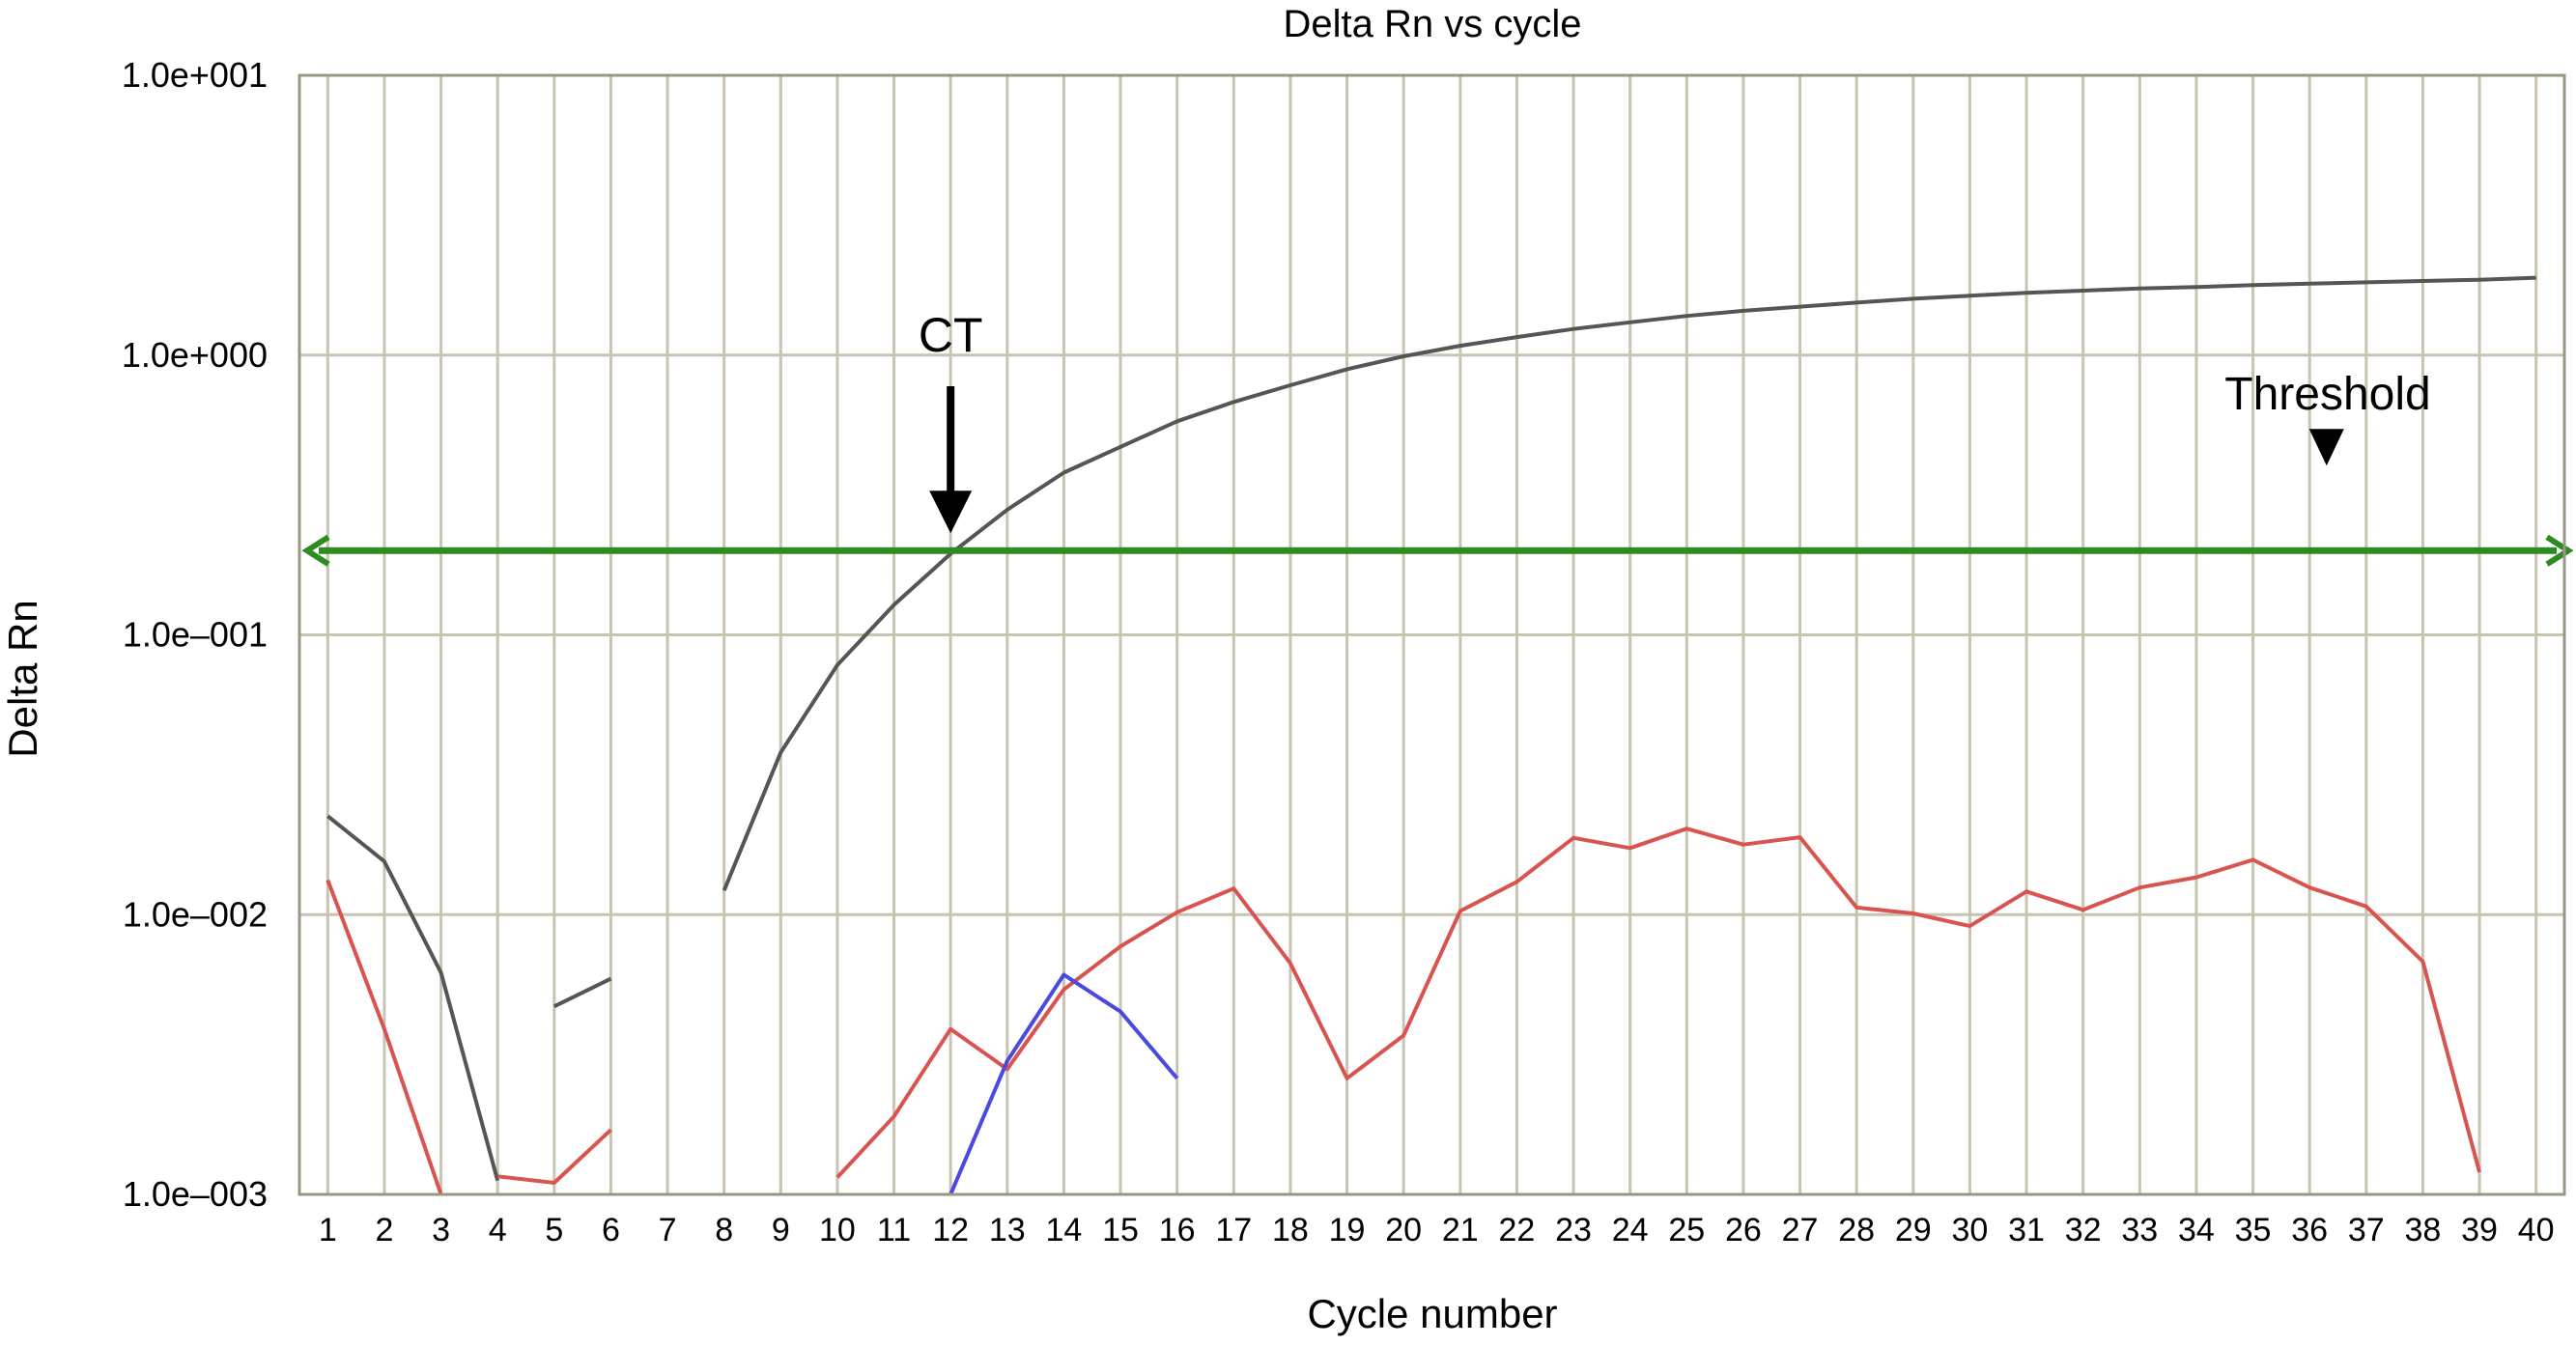  I want to click on x-tick-label: 40, so click(2536, 1230).